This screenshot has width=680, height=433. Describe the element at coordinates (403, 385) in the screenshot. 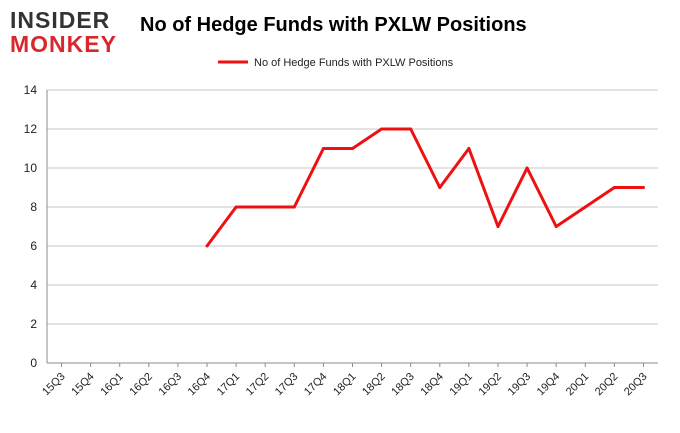

I see `x-tick-label: 18Q3` at that location.